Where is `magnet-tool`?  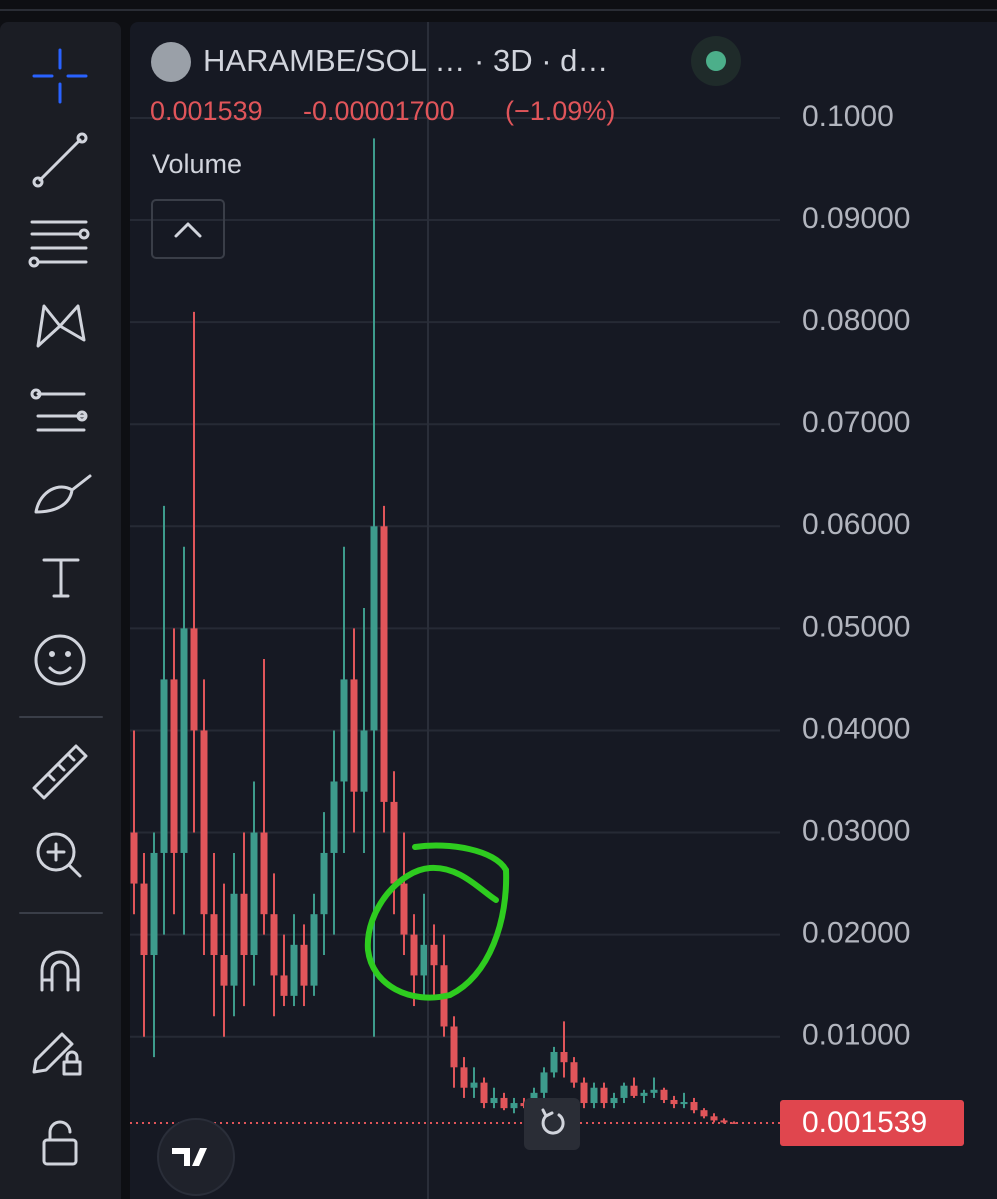
magnet-tool is located at coordinates (60, 971).